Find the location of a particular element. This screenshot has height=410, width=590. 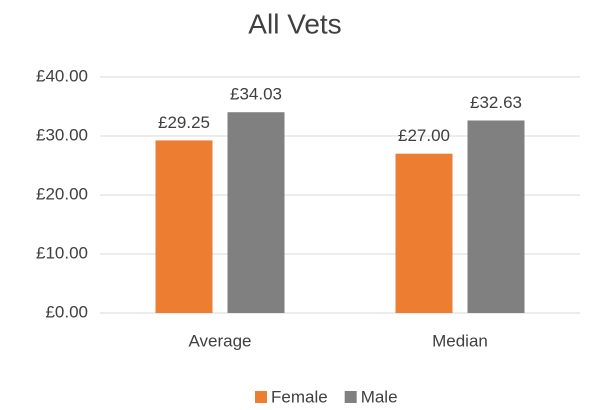

y-tick-label: £0.00 is located at coordinates (66, 311).